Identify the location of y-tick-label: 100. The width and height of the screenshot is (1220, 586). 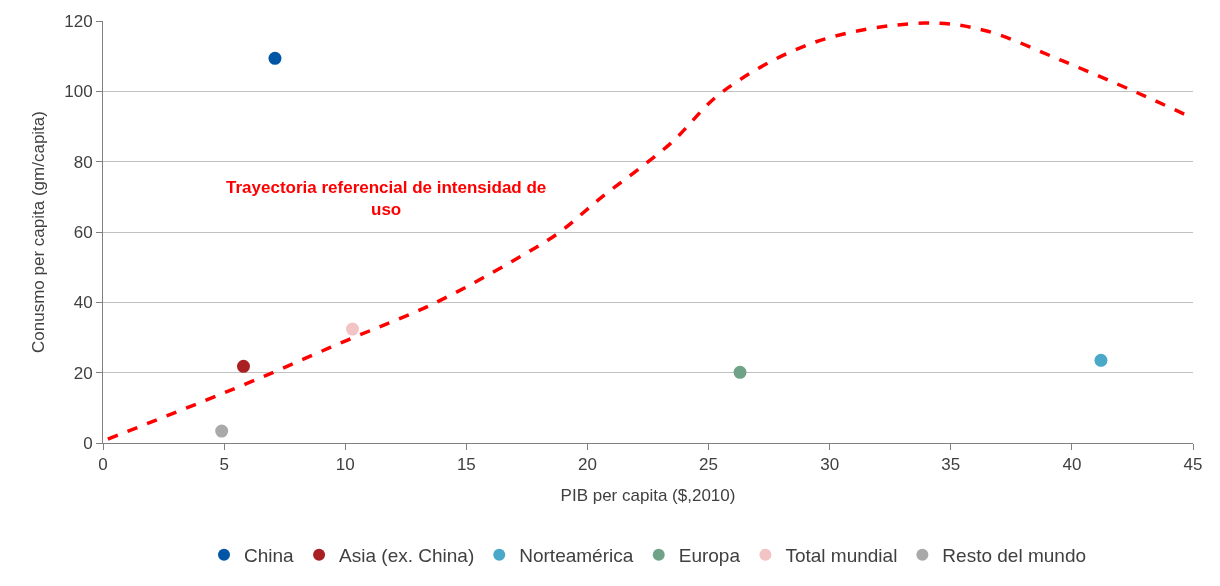
(78, 92).